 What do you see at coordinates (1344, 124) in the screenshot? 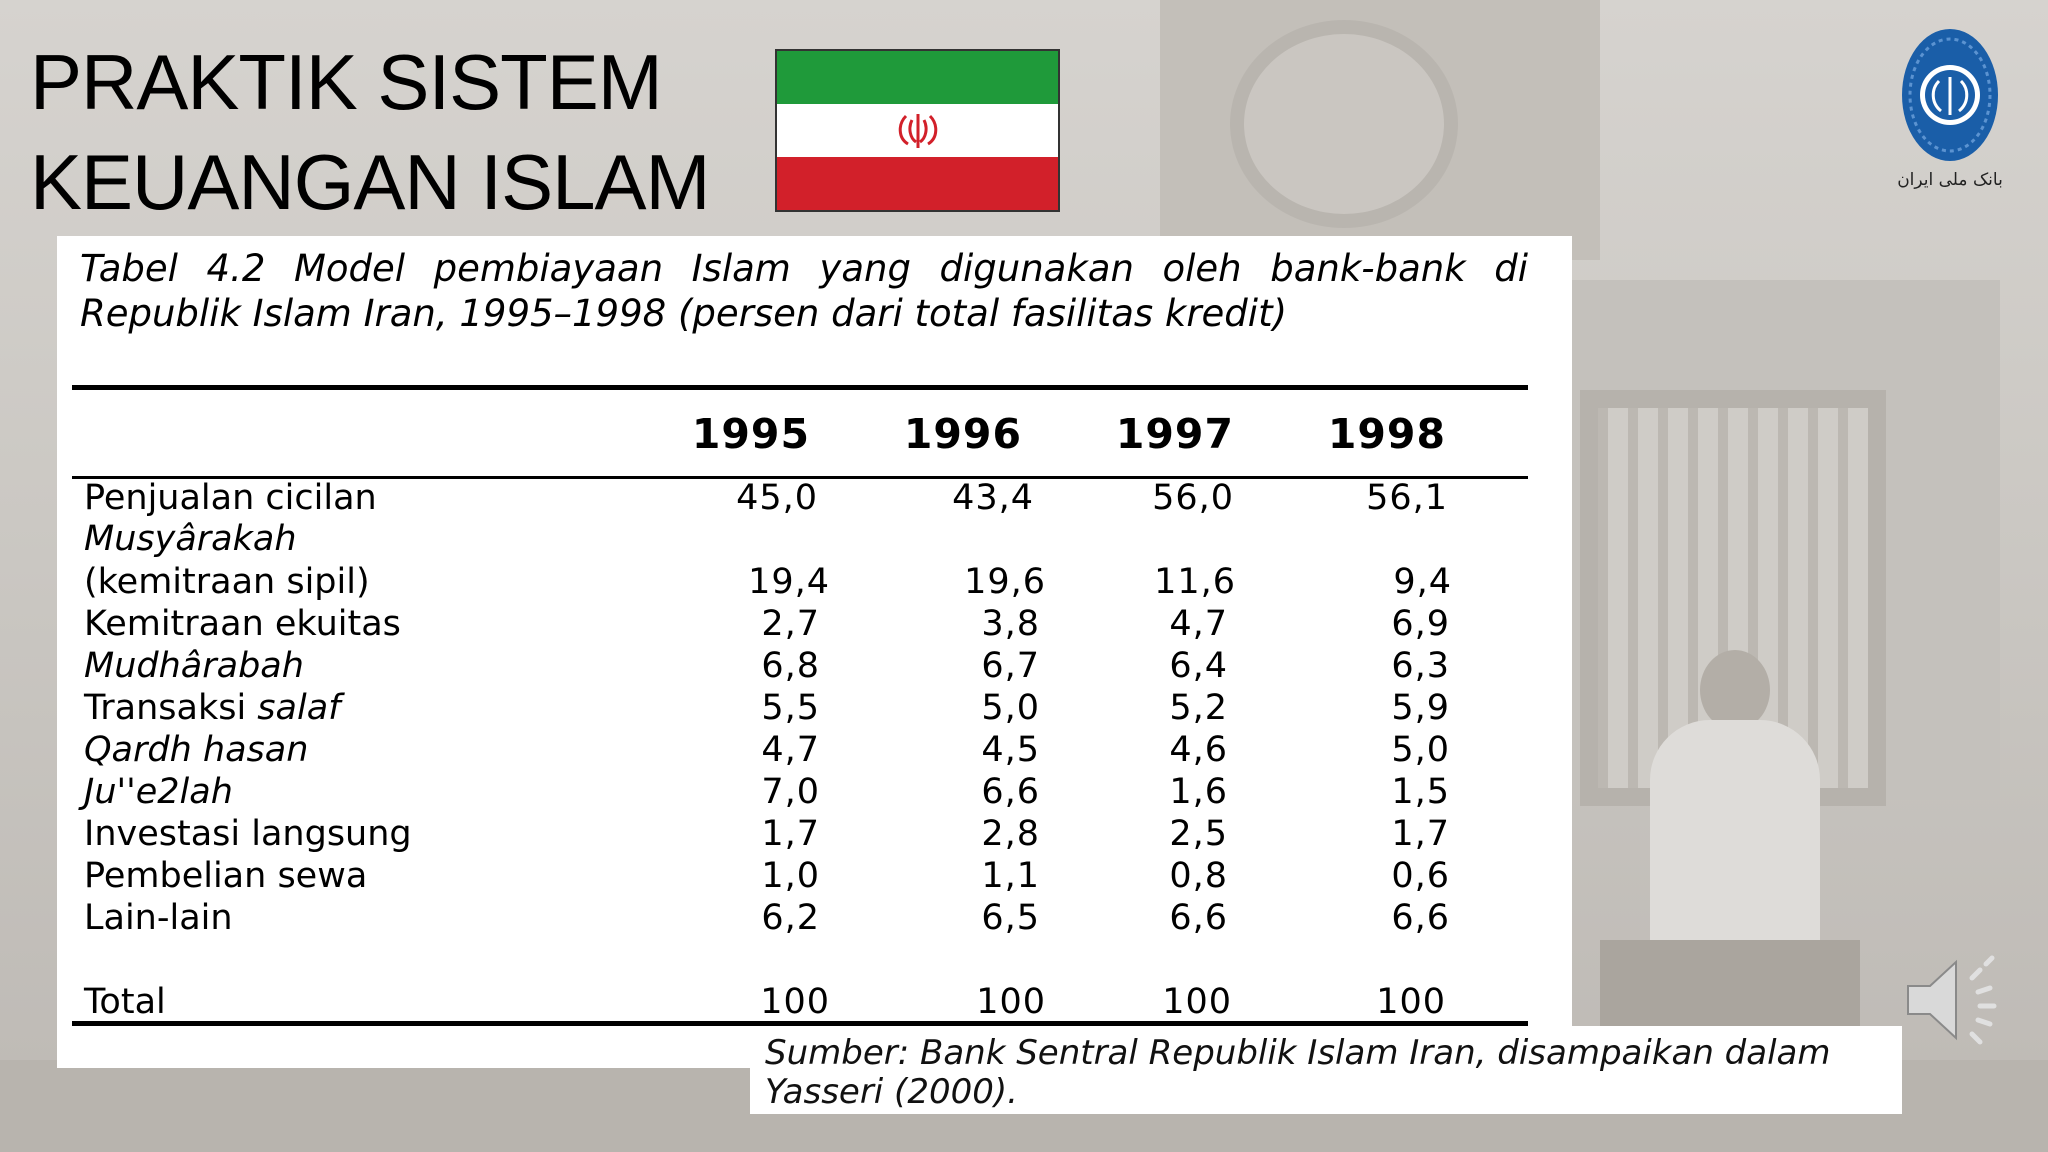
I see `background-seal` at bounding box center [1344, 124].